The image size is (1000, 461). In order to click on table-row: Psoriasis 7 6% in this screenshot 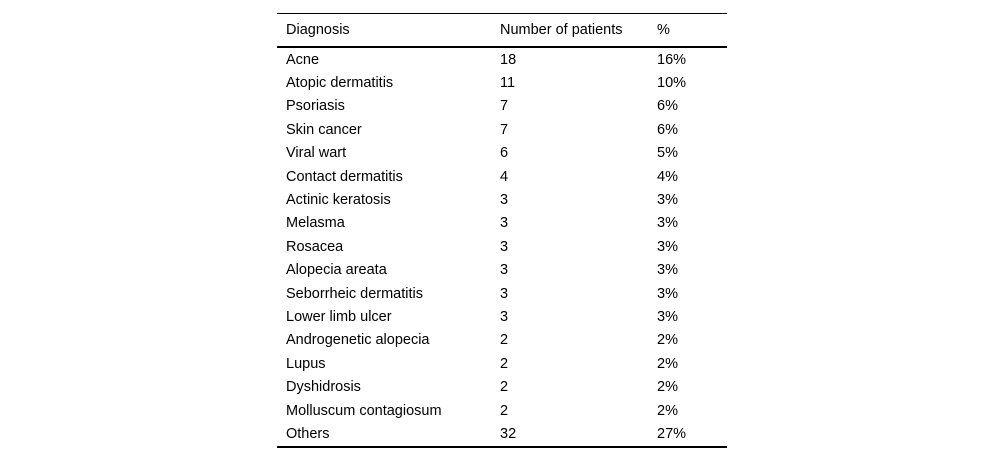, I will do `click(502, 106)`.